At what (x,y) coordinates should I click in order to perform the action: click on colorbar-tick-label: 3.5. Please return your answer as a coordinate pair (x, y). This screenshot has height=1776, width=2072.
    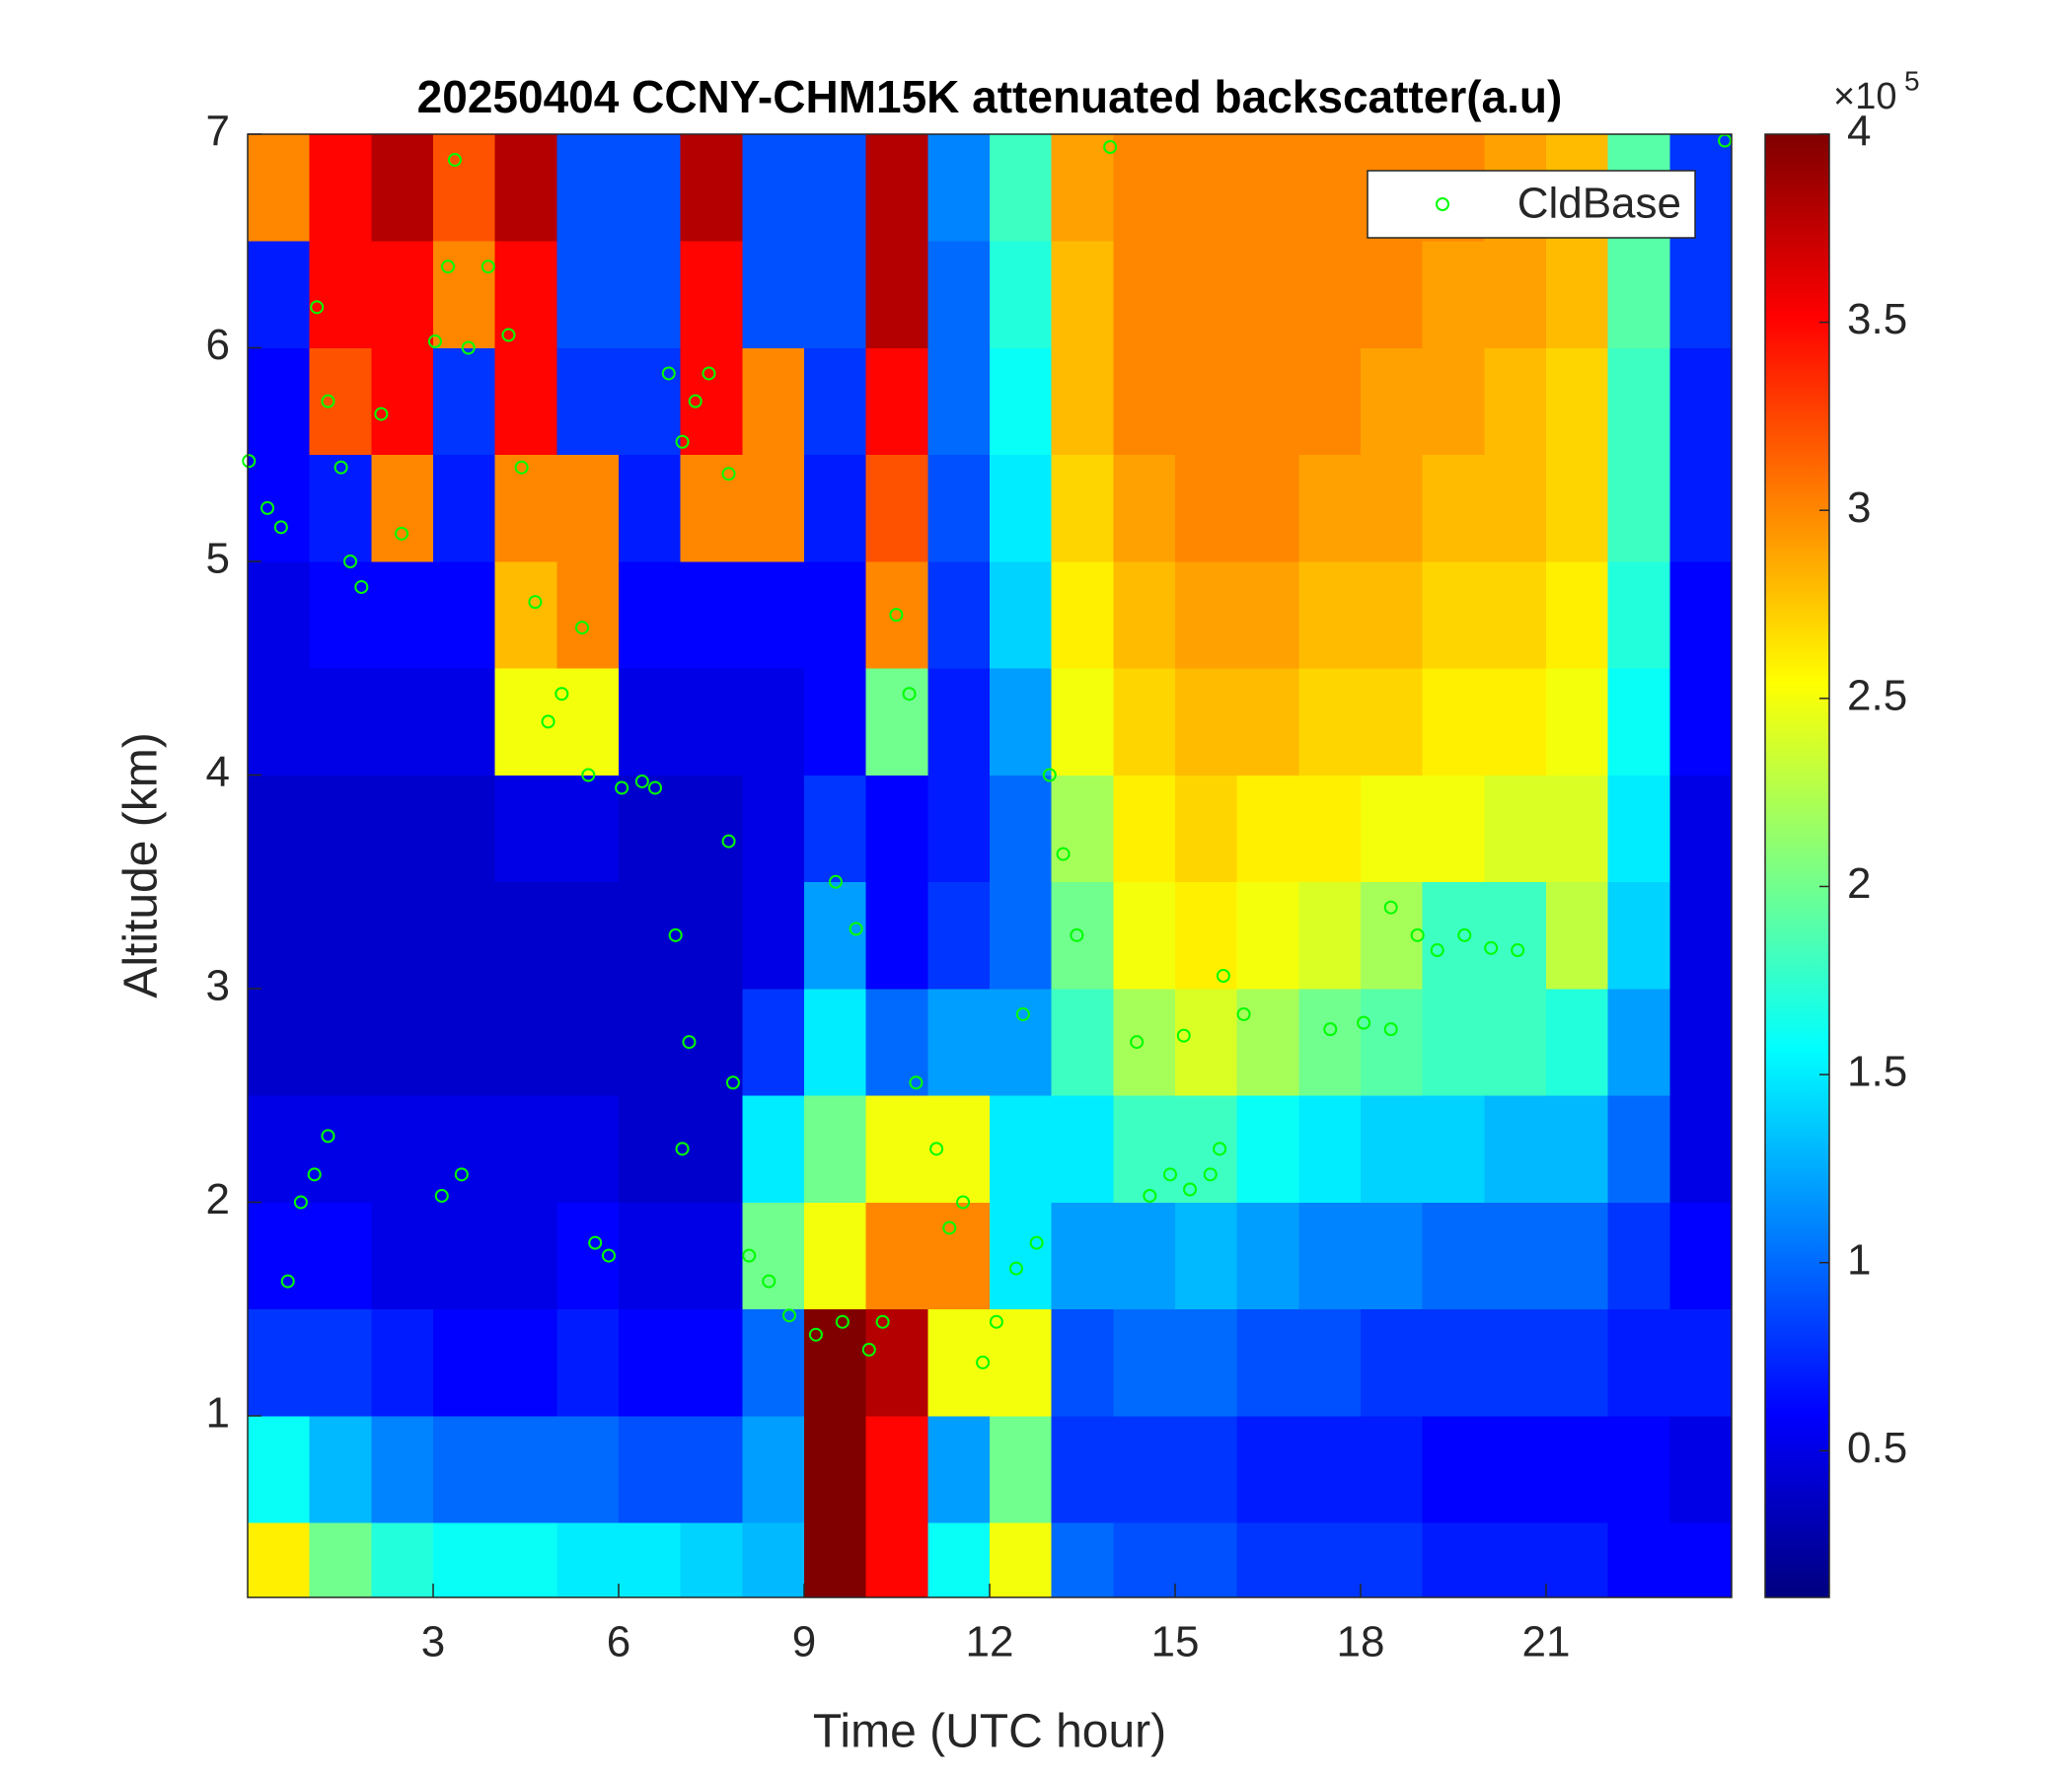
    Looking at the image, I should click on (1877, 319).